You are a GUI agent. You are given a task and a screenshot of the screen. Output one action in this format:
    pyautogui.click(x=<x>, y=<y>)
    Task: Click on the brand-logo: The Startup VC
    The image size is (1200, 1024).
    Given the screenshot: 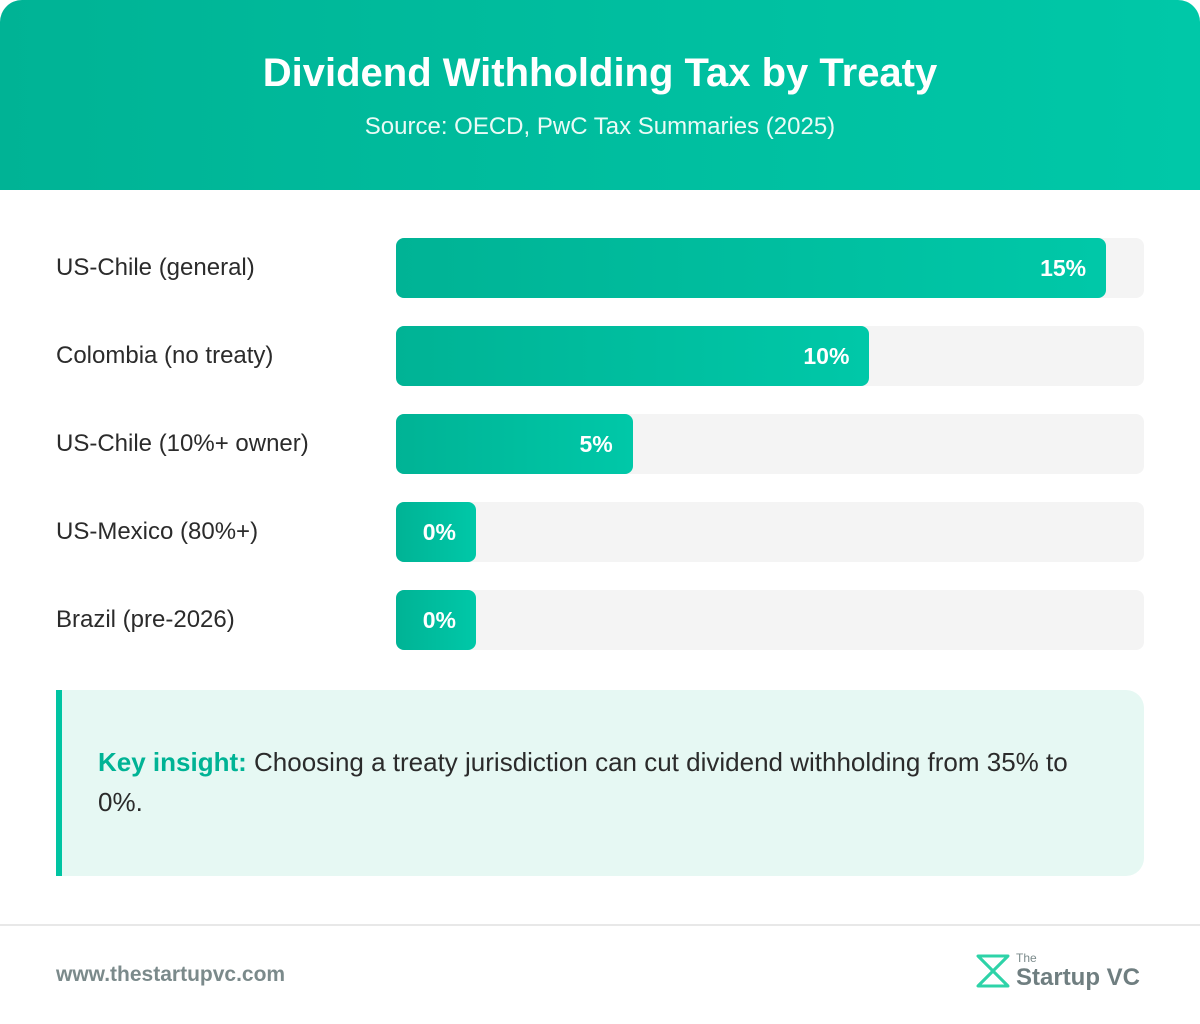 What is the action you would take?
    pyautogui.click(x=1060, y=973)
    